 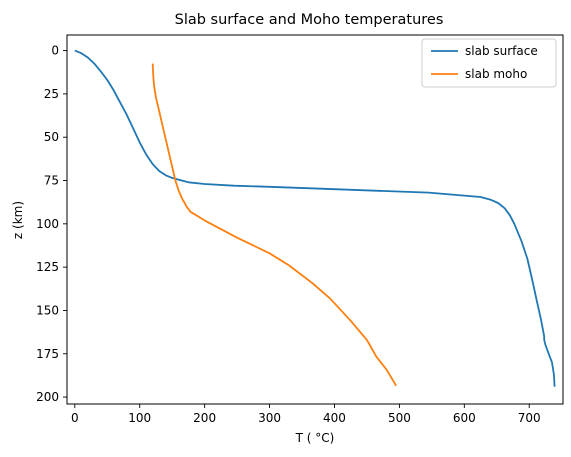 I want to click on y-tick-label: 50, so click(x=51, y=137).